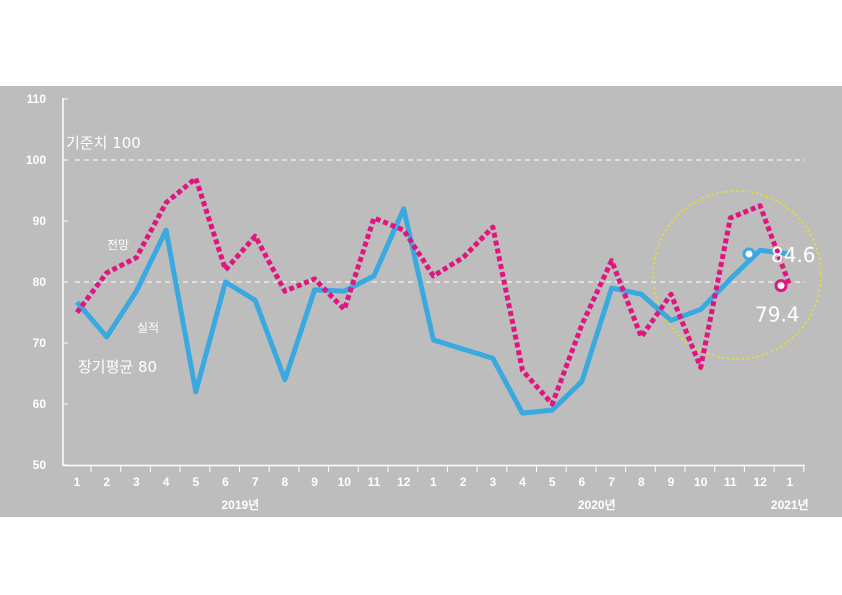  I want to click on highlight-circle, so click(737, 275).